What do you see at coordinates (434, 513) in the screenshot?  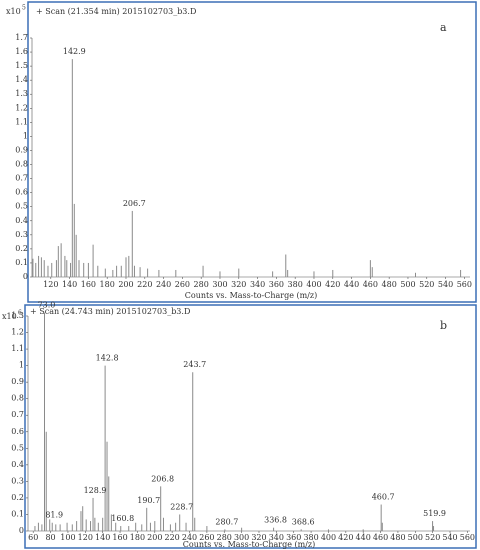 I see `peak-label: 519.9` at bounding box center [434, 513].